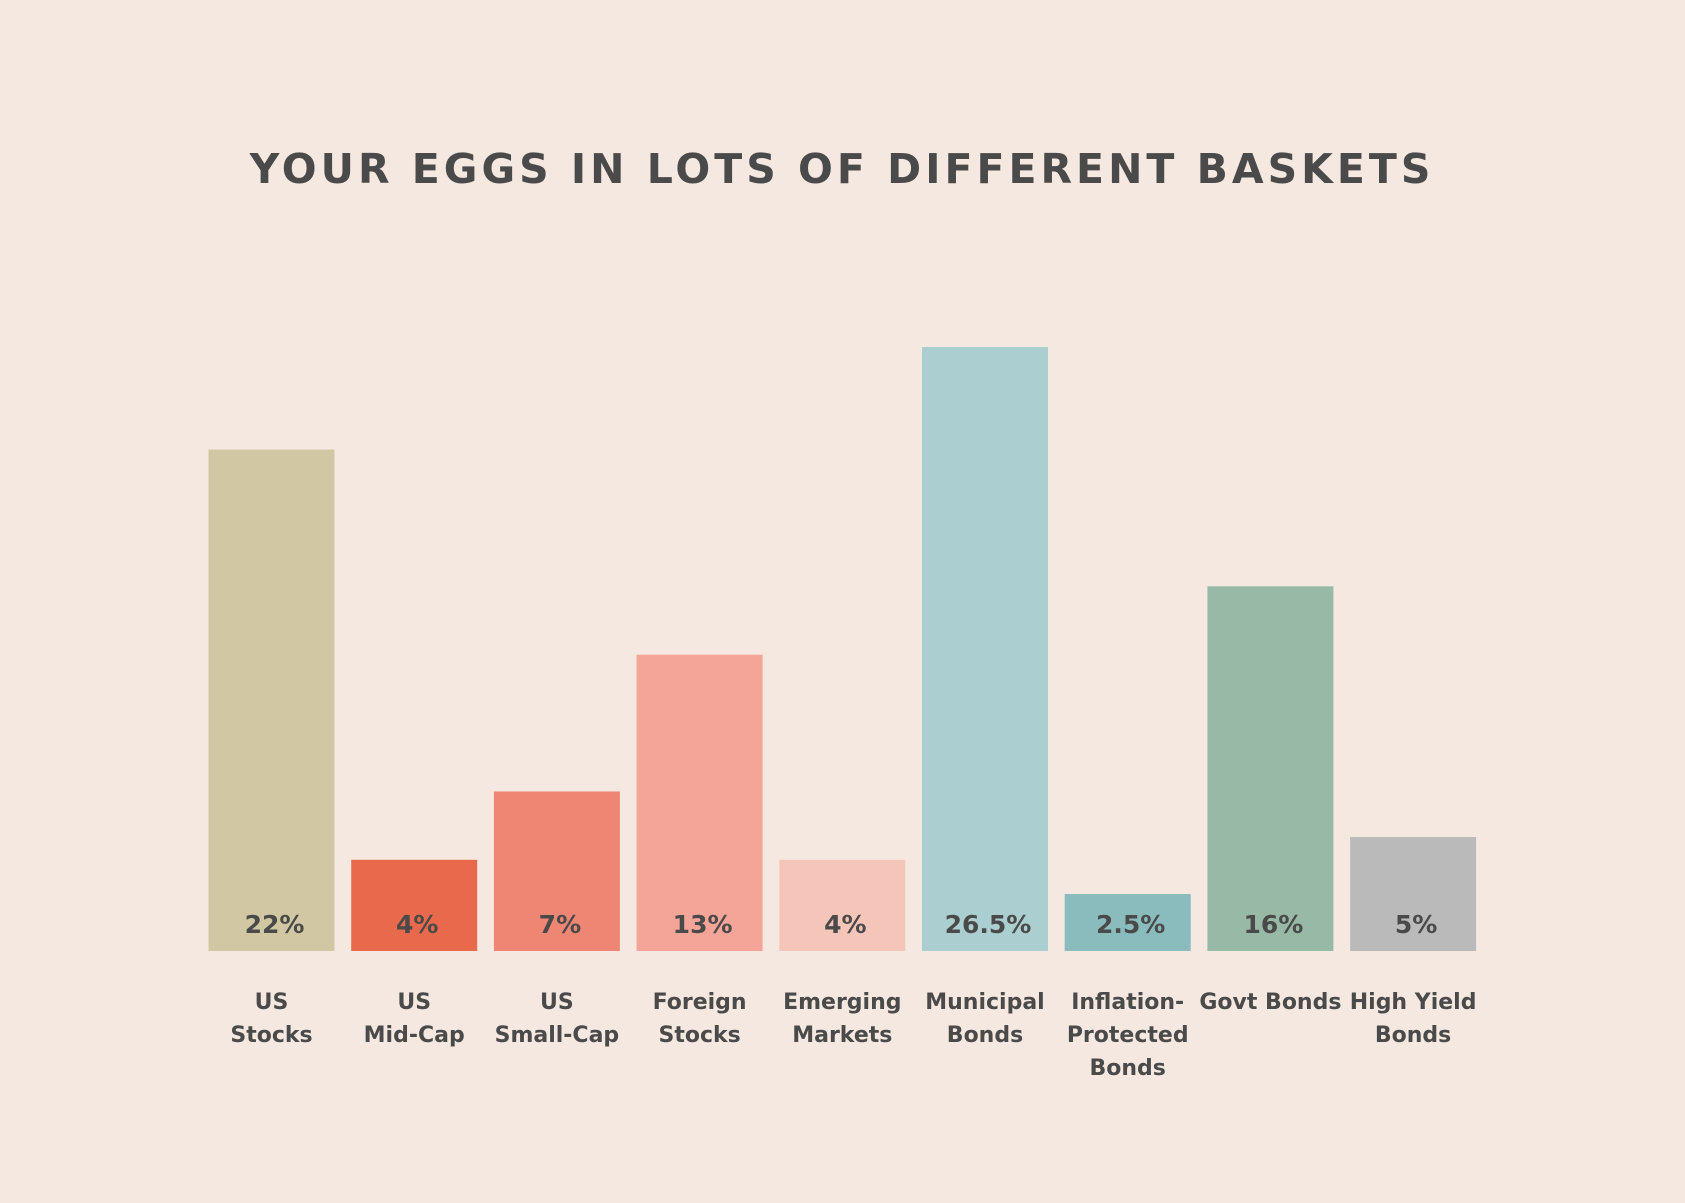 This screenshot has width=1685, height=1203. What do you see at coordinates (560, 924) in the screenshot?
I see `value-label: 7%` at bounding box center [560, 924].